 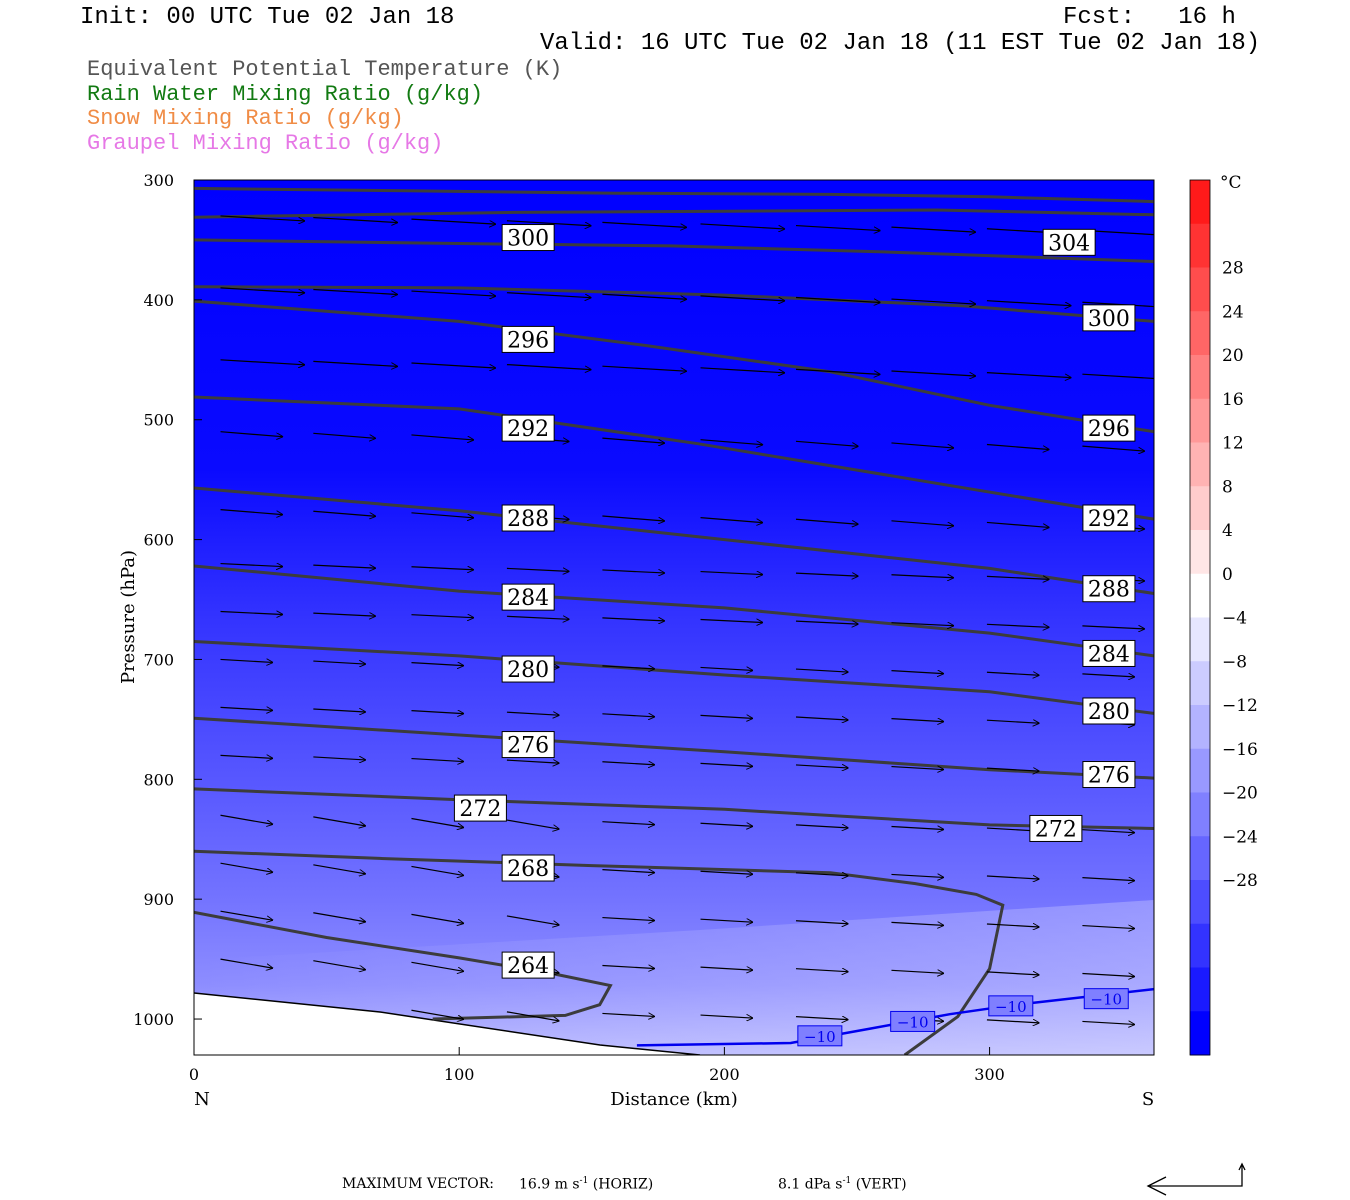 I want to click on theta-e-label: 292, so click(x=1109, y=518).